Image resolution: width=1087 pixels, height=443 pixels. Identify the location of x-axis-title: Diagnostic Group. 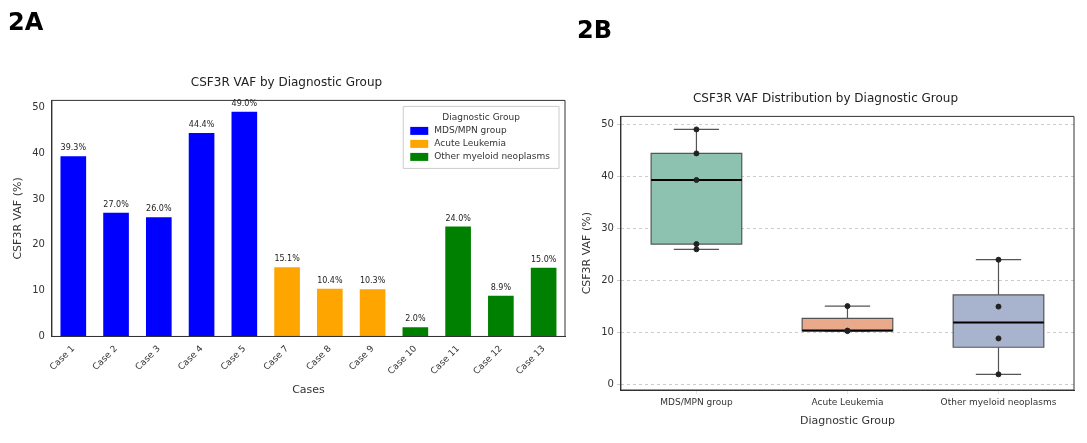
(847, 421).